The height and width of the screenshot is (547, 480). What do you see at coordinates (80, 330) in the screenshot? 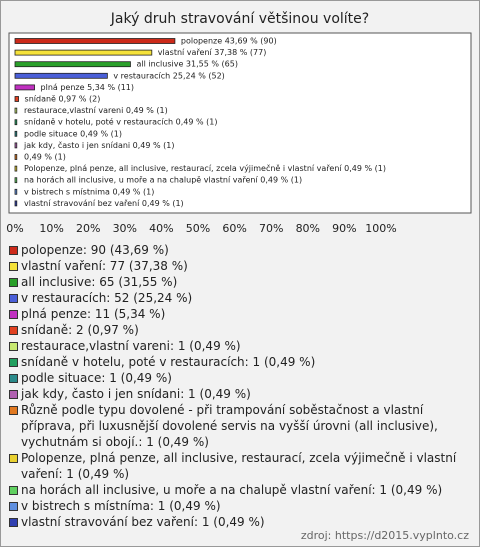
I see `legend-label: snídaně: 2 (0,97 %)` at bounding box center [80, 330].